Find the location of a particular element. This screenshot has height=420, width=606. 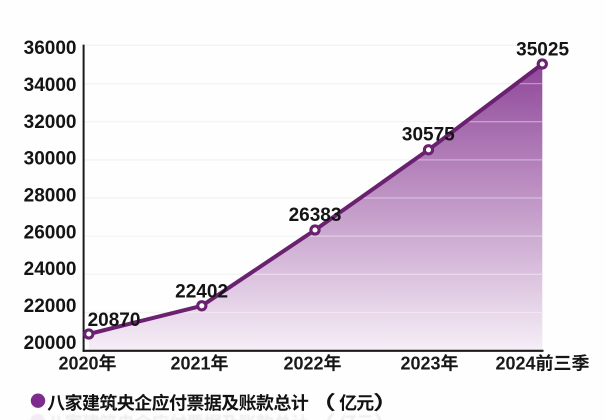

svg-text: 2023 is located at coordinates (421, 364).